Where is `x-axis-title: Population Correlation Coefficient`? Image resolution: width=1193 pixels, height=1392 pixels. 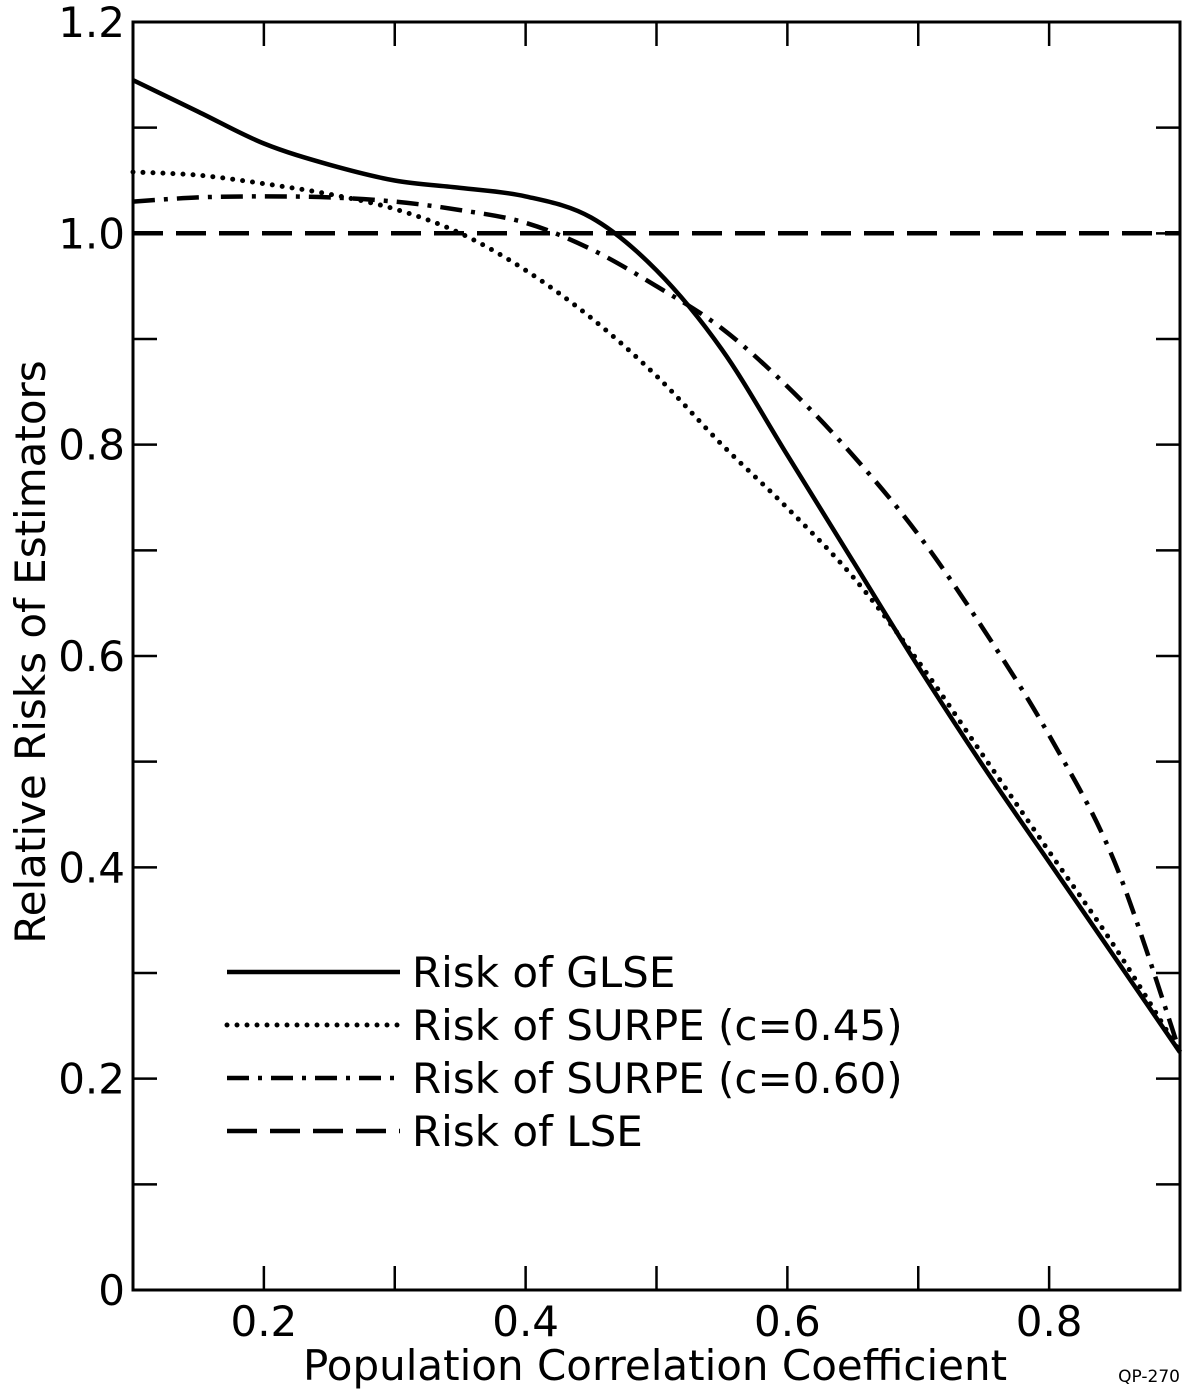
x-axis-title: Population Correlation Coefficient is located at coordinates (655, 1365).